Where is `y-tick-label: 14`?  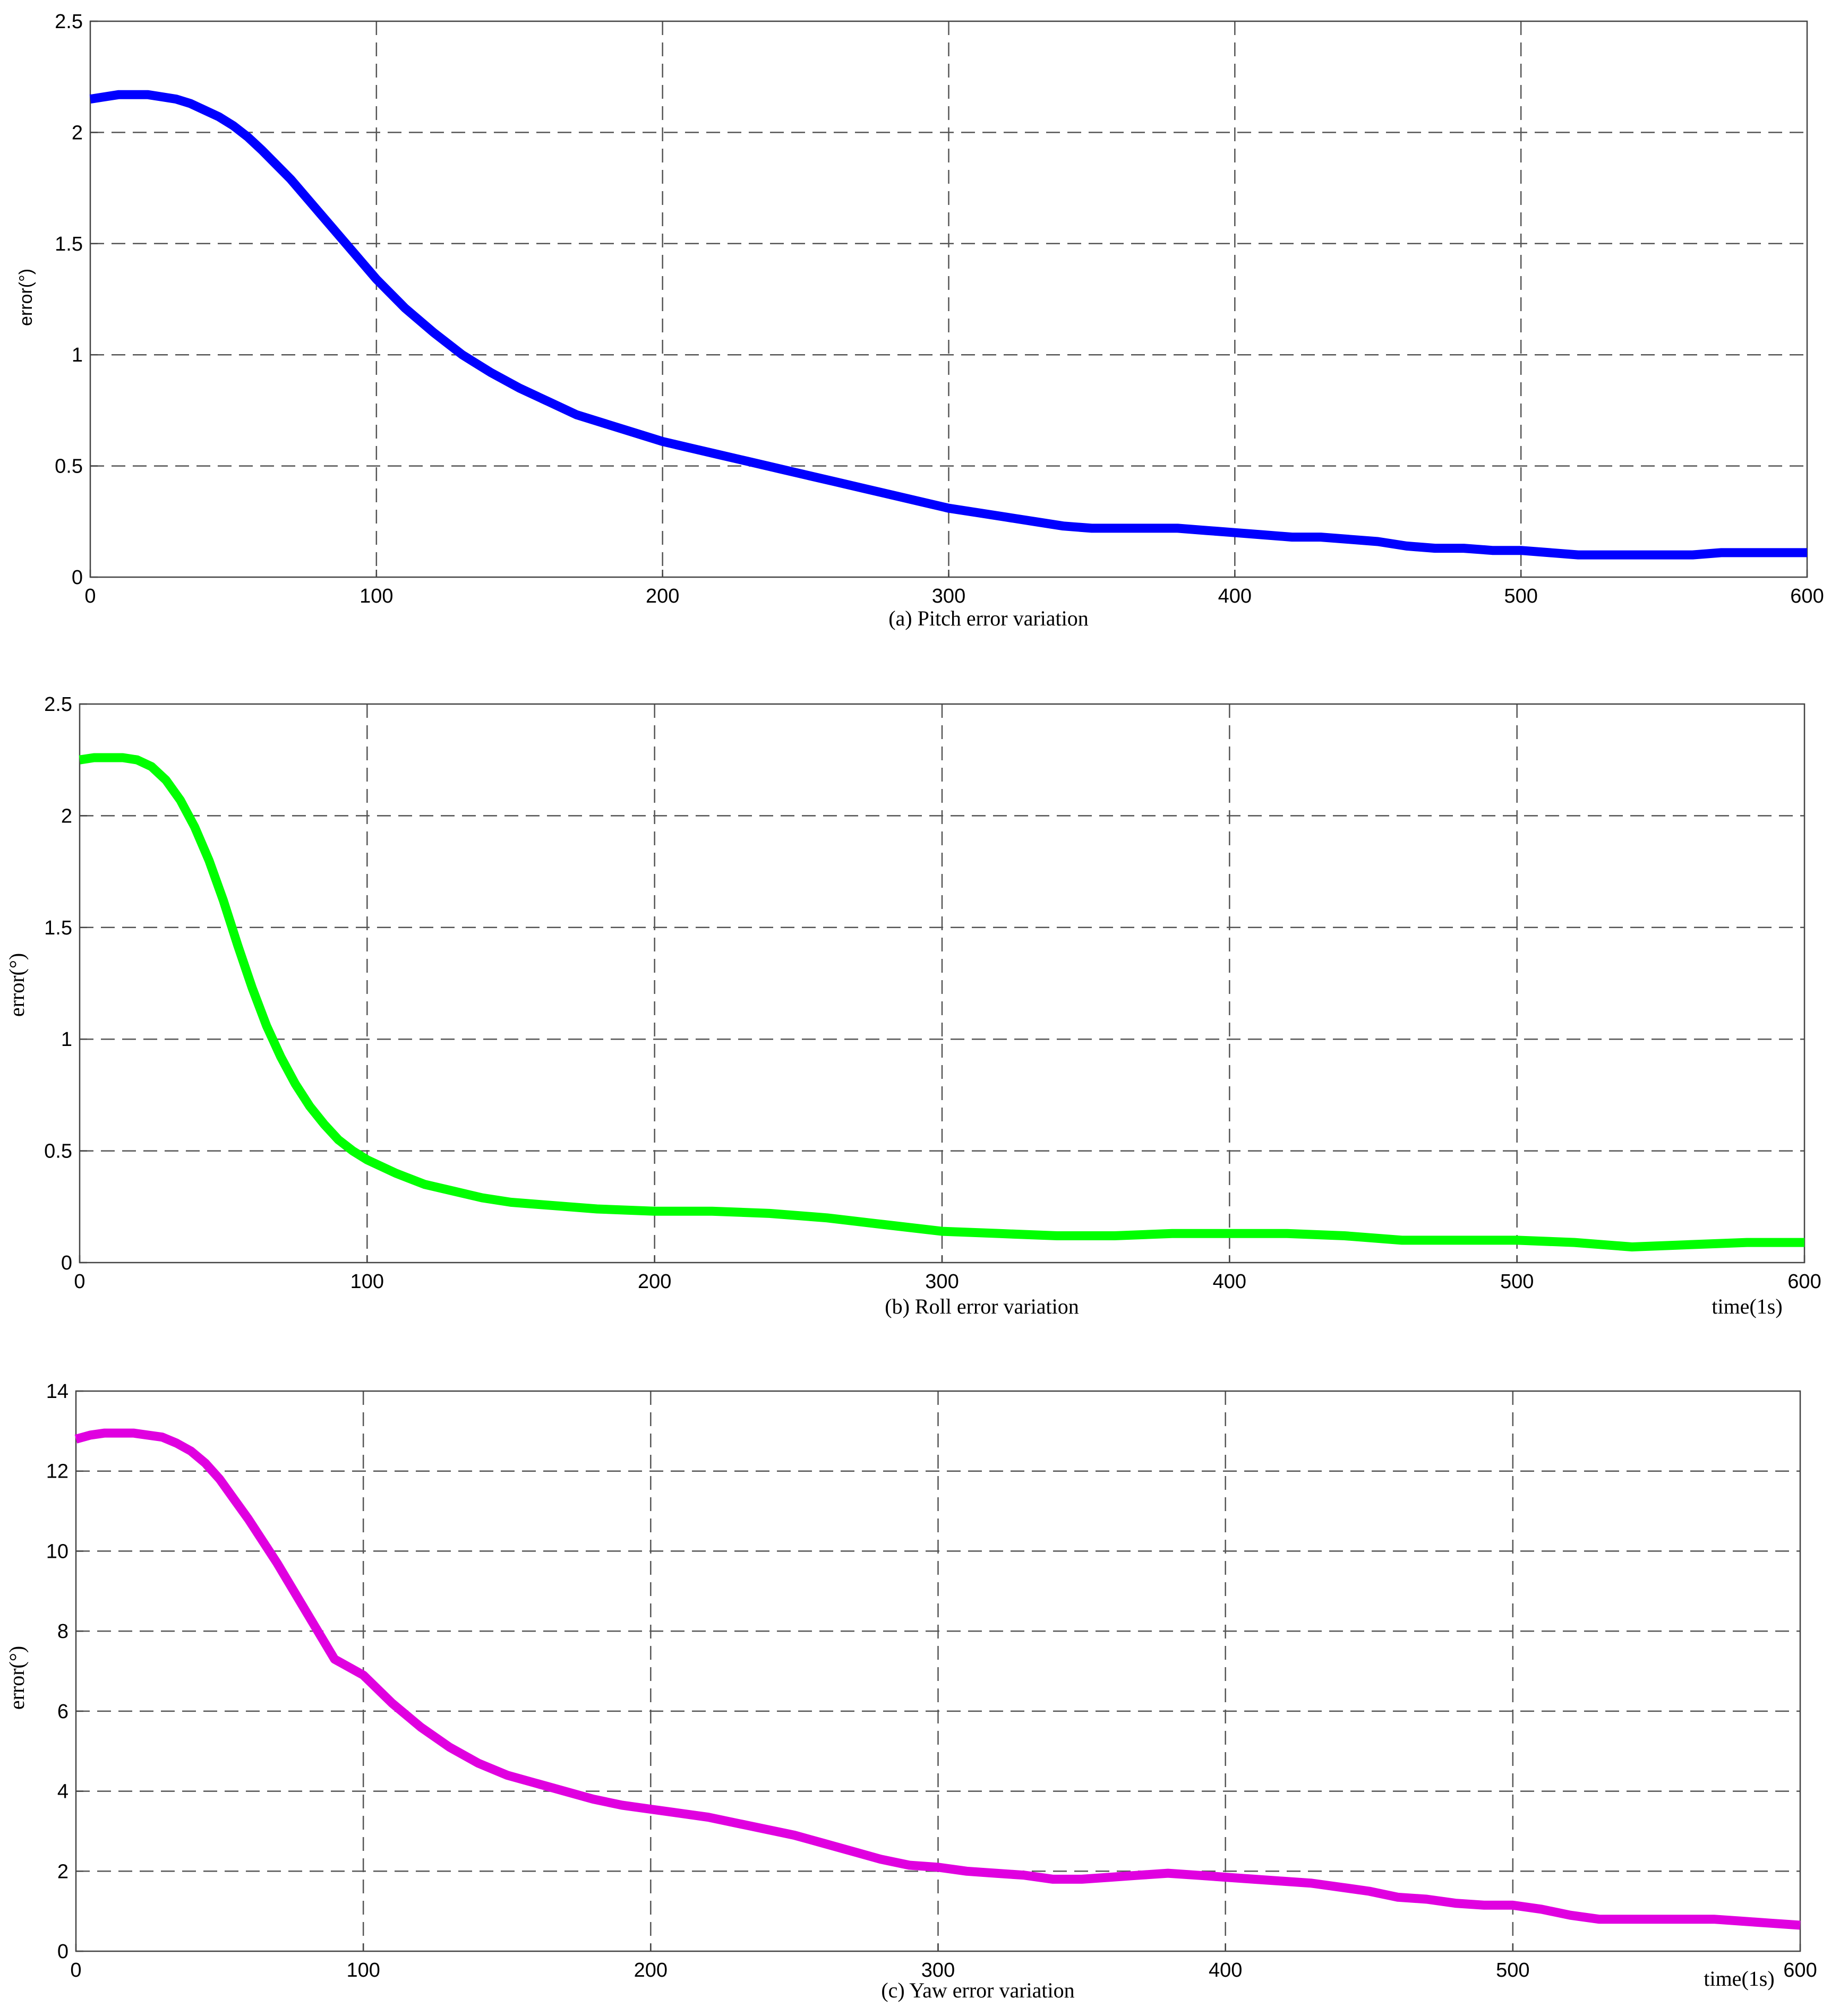
y-tick-label: 14 is located at coordinates (58, 1391).